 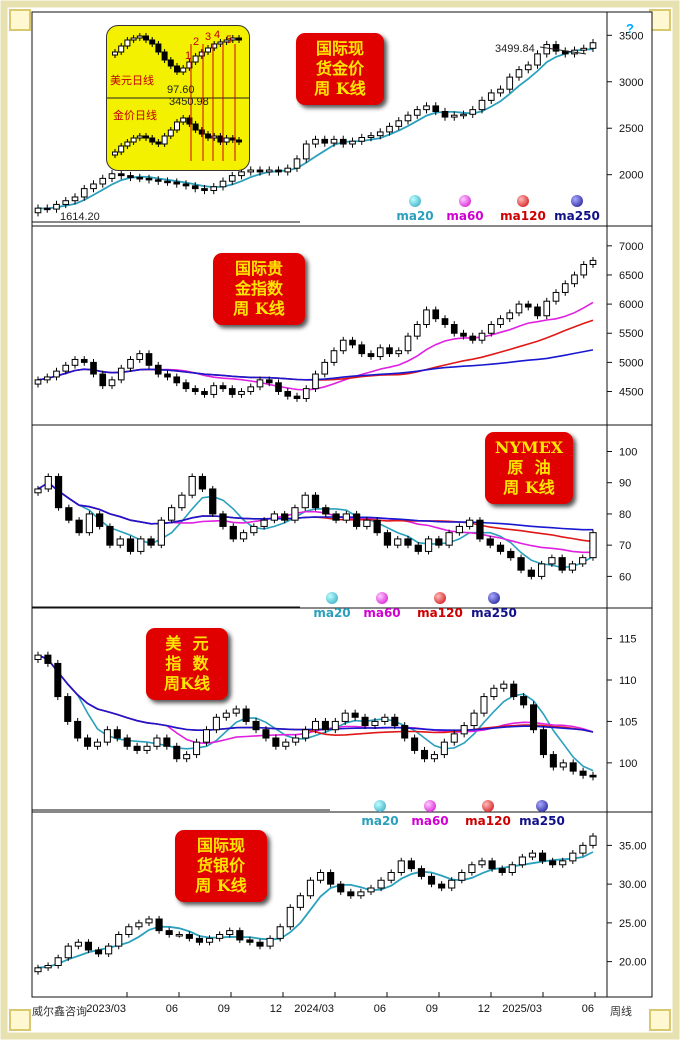 I want to click on ma-legend-panel1: ma20 ma60 ma120 ma250, so click(x=510, y=211).